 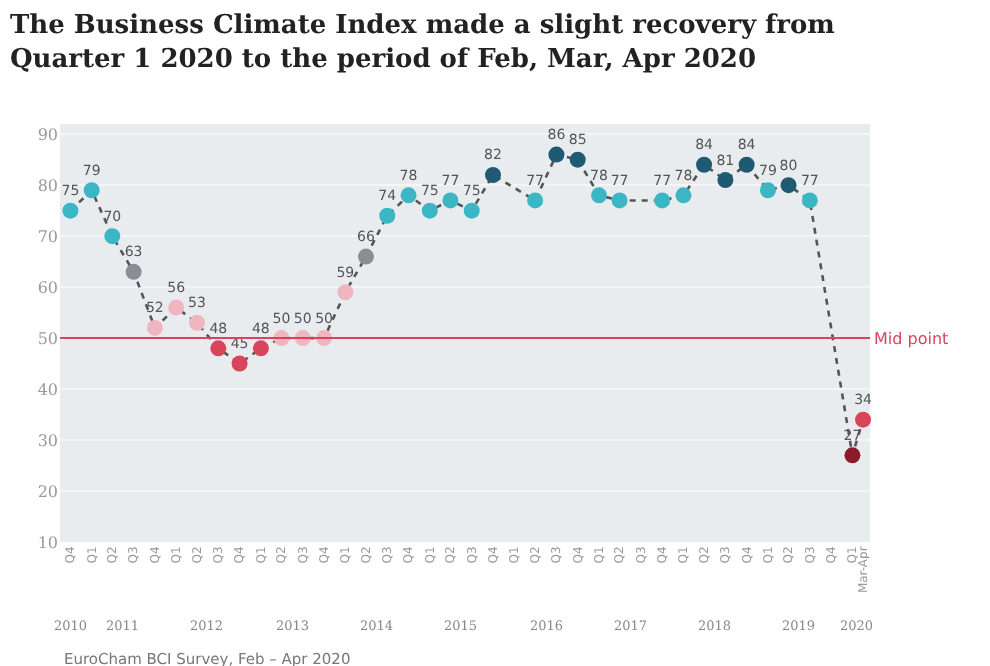 What do you see at coordinates (422, 43) in the screenshot?
I see `chart-title: The Business Climate Index made a slight recovery from Quarter 1 2020 to the period of Feb, Mar, Apr 2020` at bounding box center [422, 43].